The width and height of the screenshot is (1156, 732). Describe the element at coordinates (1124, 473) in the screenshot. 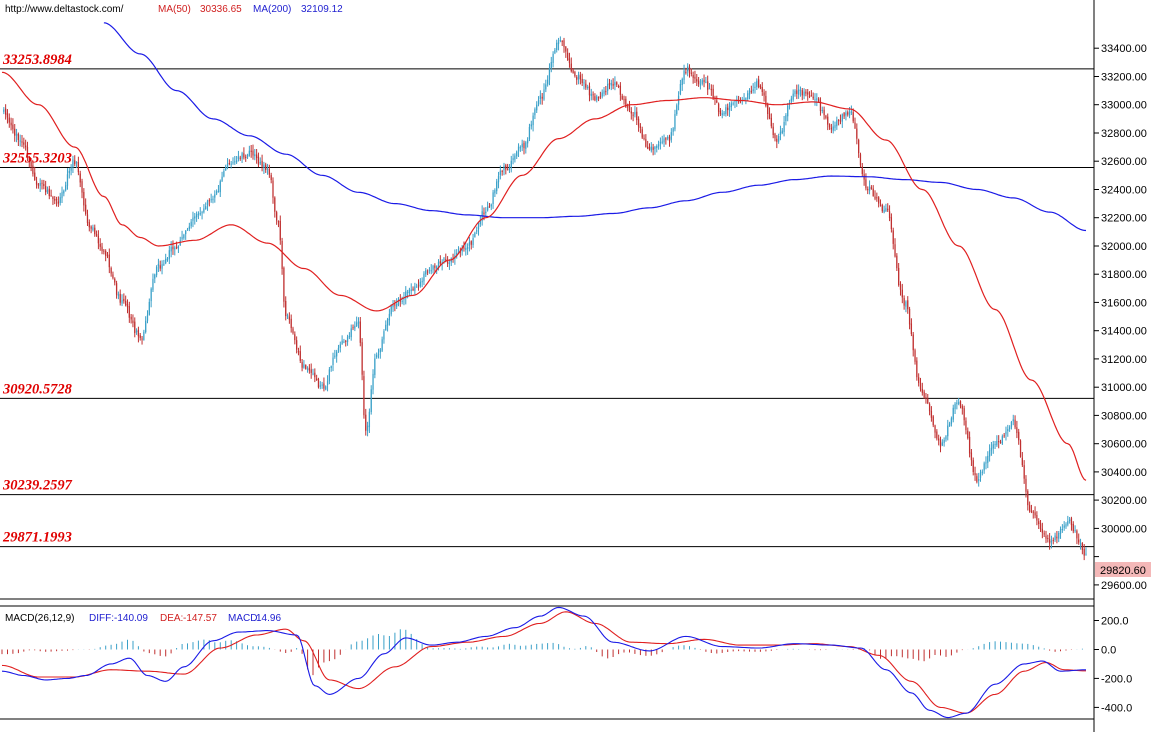

I see `price-tick-label: 30400.00` at that location.